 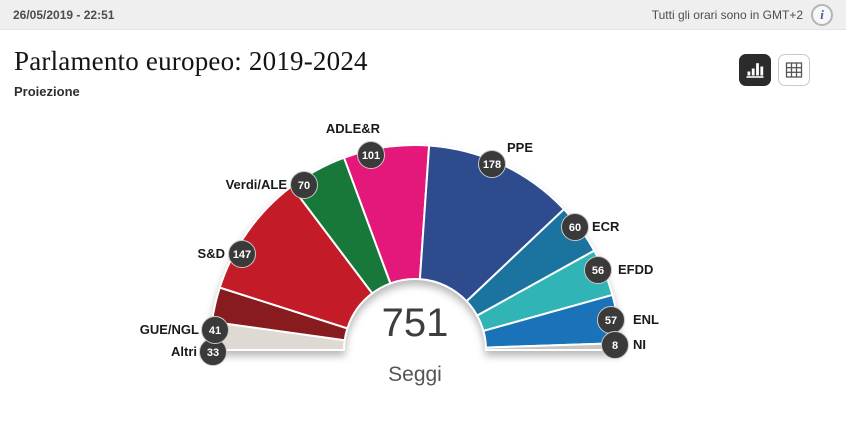 I want to click on group-label: ECR, so click(x=606, y=226).